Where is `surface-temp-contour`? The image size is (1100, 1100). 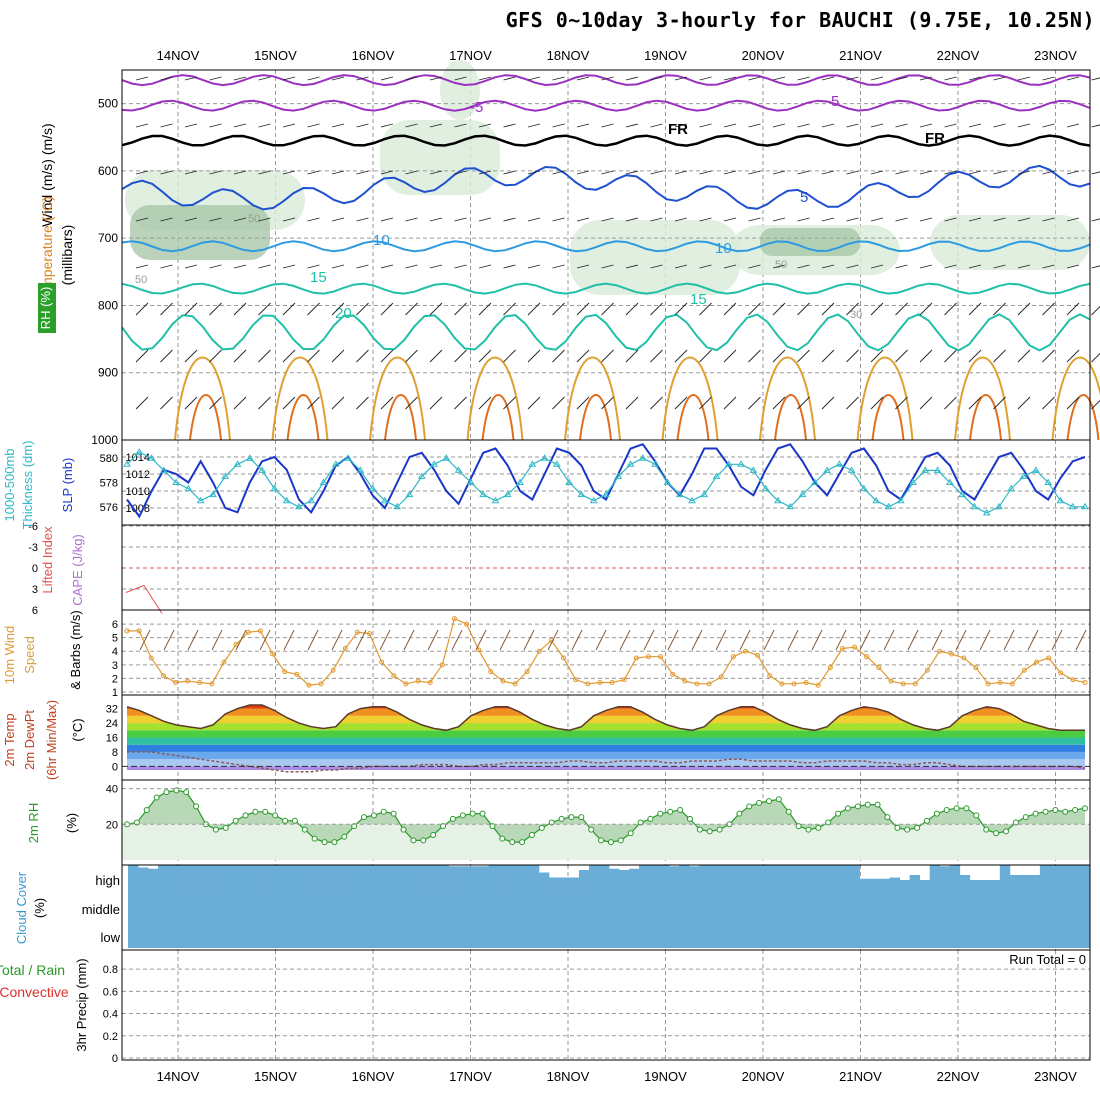
surface-temp-contour is located at coordinates (303, 417).